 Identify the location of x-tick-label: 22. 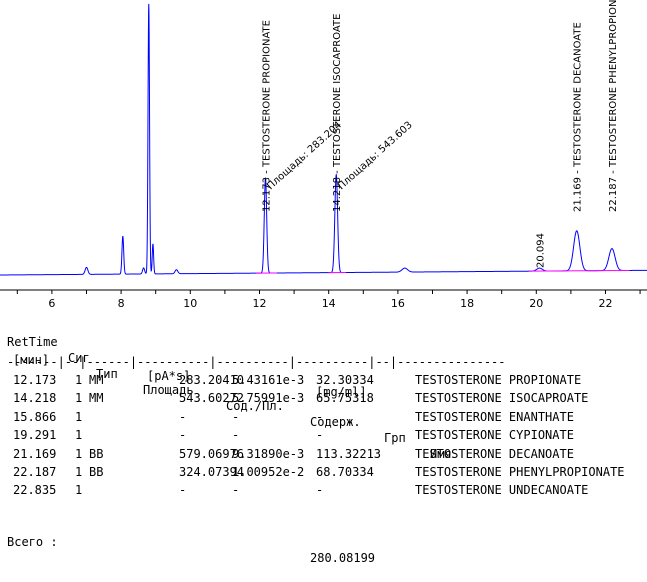
(605, 303).